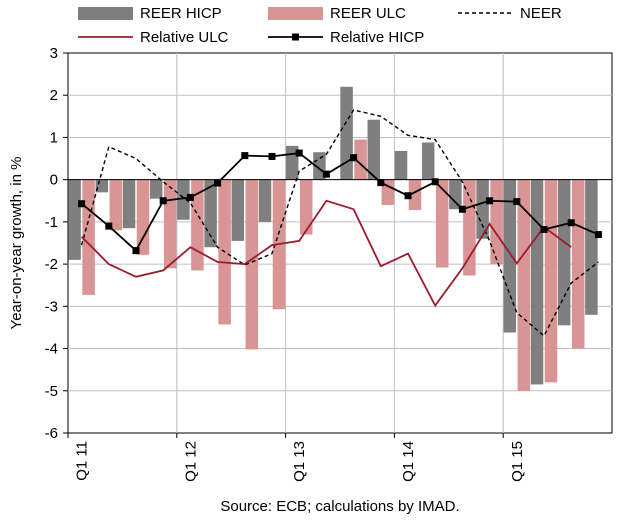 The image size is (632, 521). I want to click on x-tick-label: Q1 15, so click(517, 461).